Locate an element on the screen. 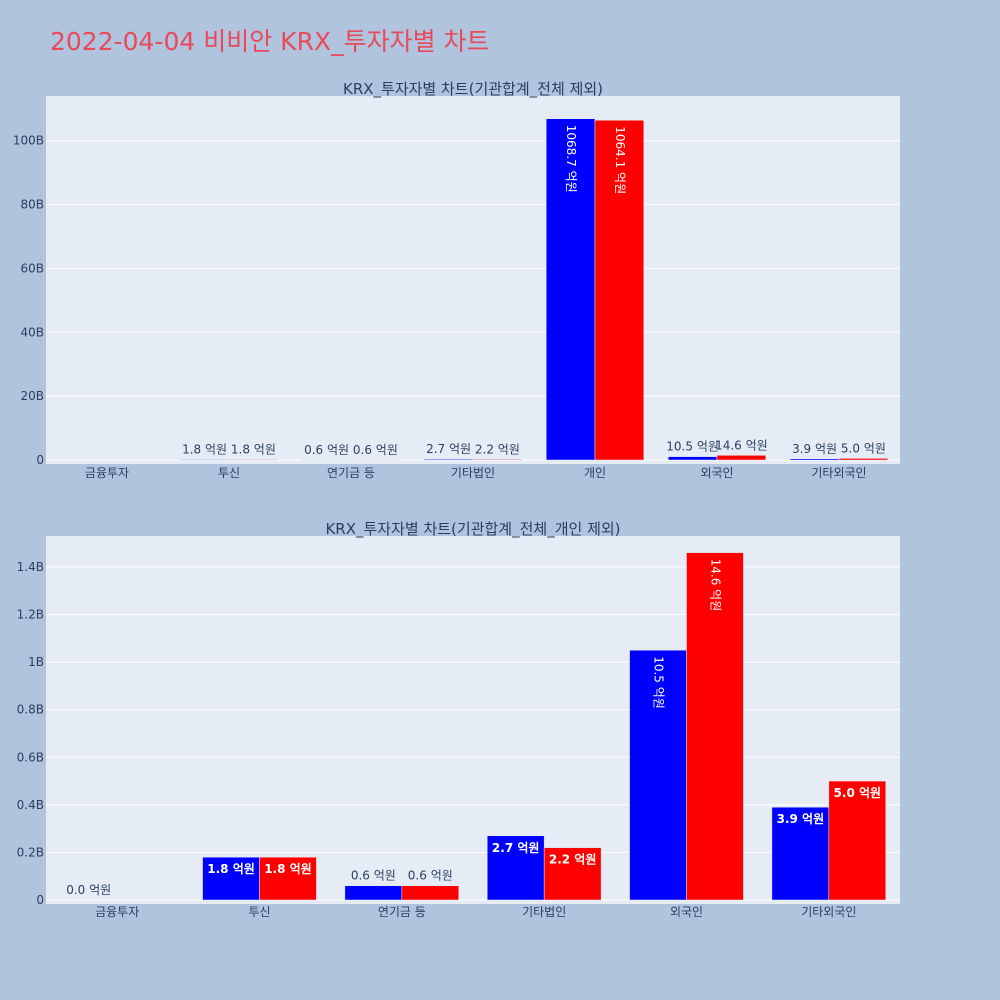 Image resolution: width=1000 pixels, height=1000 pixels. data-label: 1068.7 억원 is located at coordinates (571, 159).